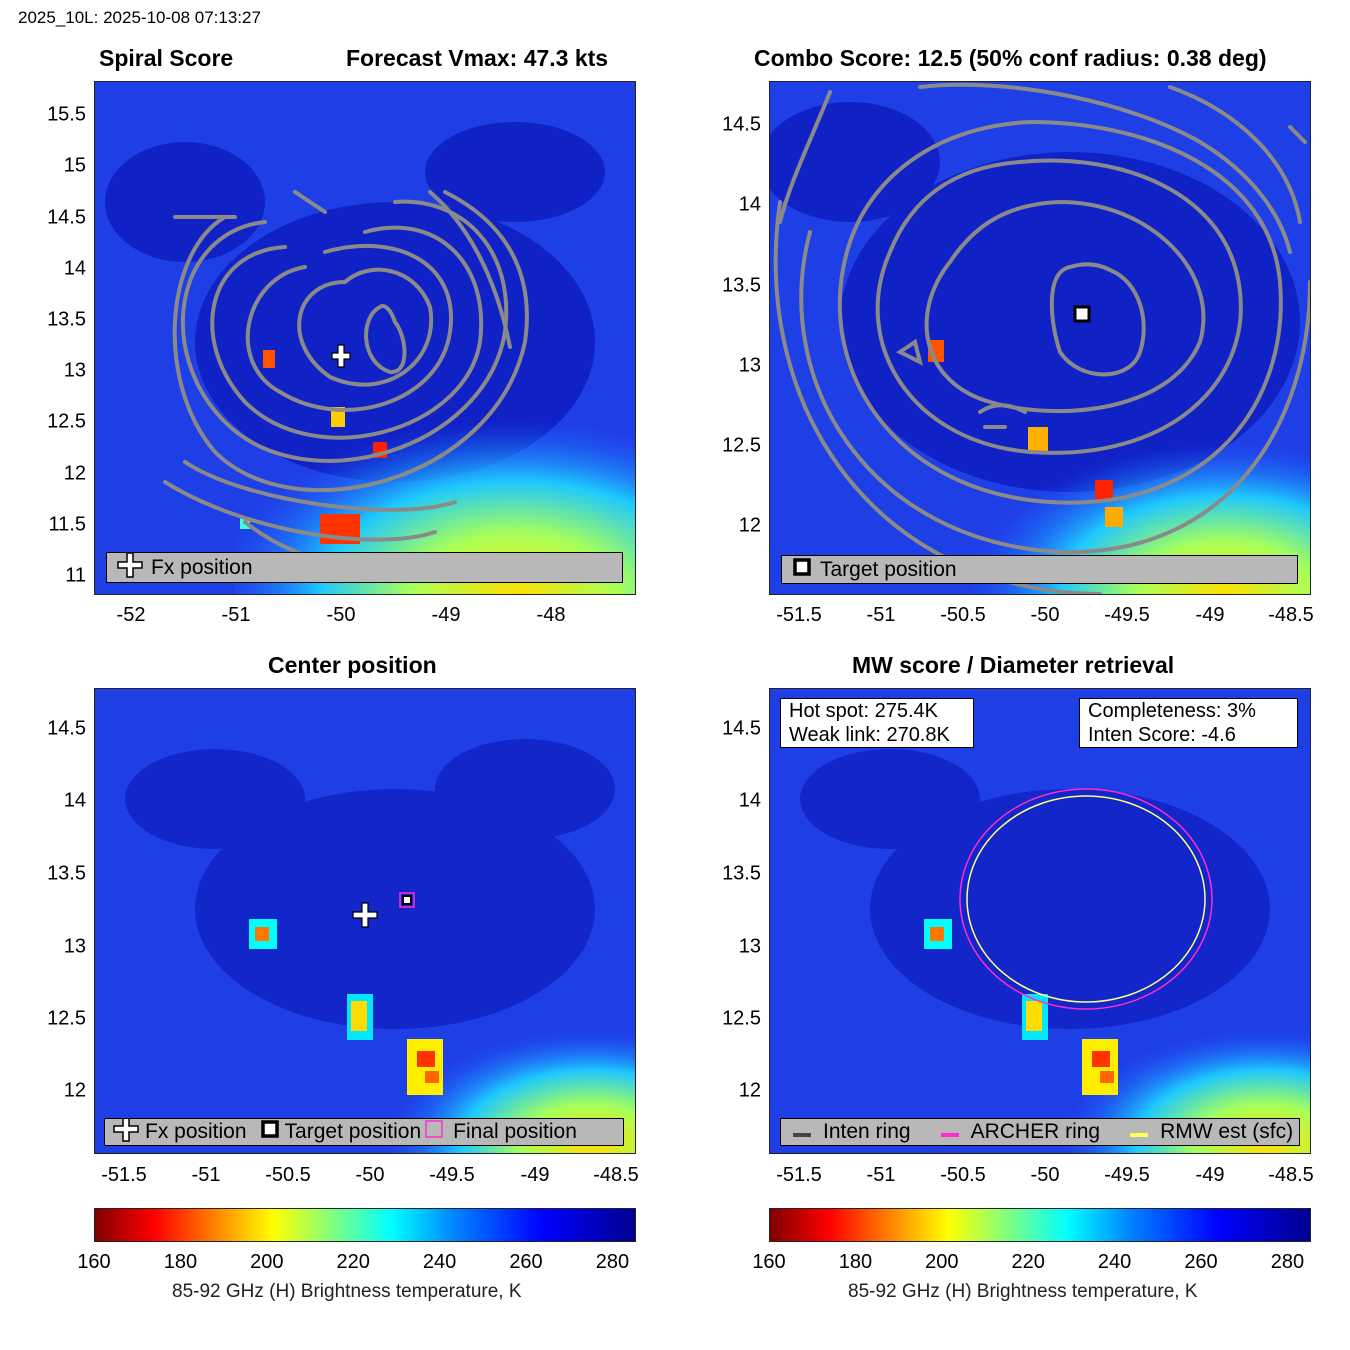 The width and height of the screenshot is (1350, 1350). Describe the element at coordinates (863, 711) in the screenshot. I see `hot-spot-text: Hot spot: 275.4K` at that location.